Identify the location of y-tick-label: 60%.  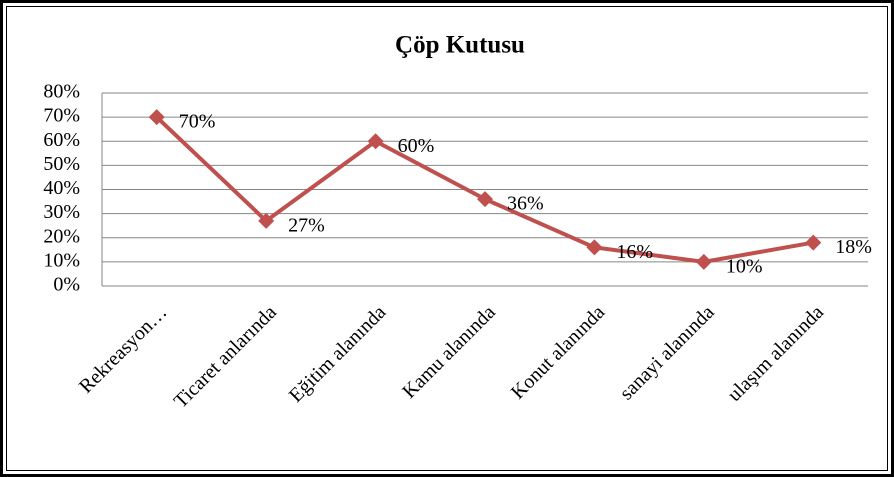
(61, 140).